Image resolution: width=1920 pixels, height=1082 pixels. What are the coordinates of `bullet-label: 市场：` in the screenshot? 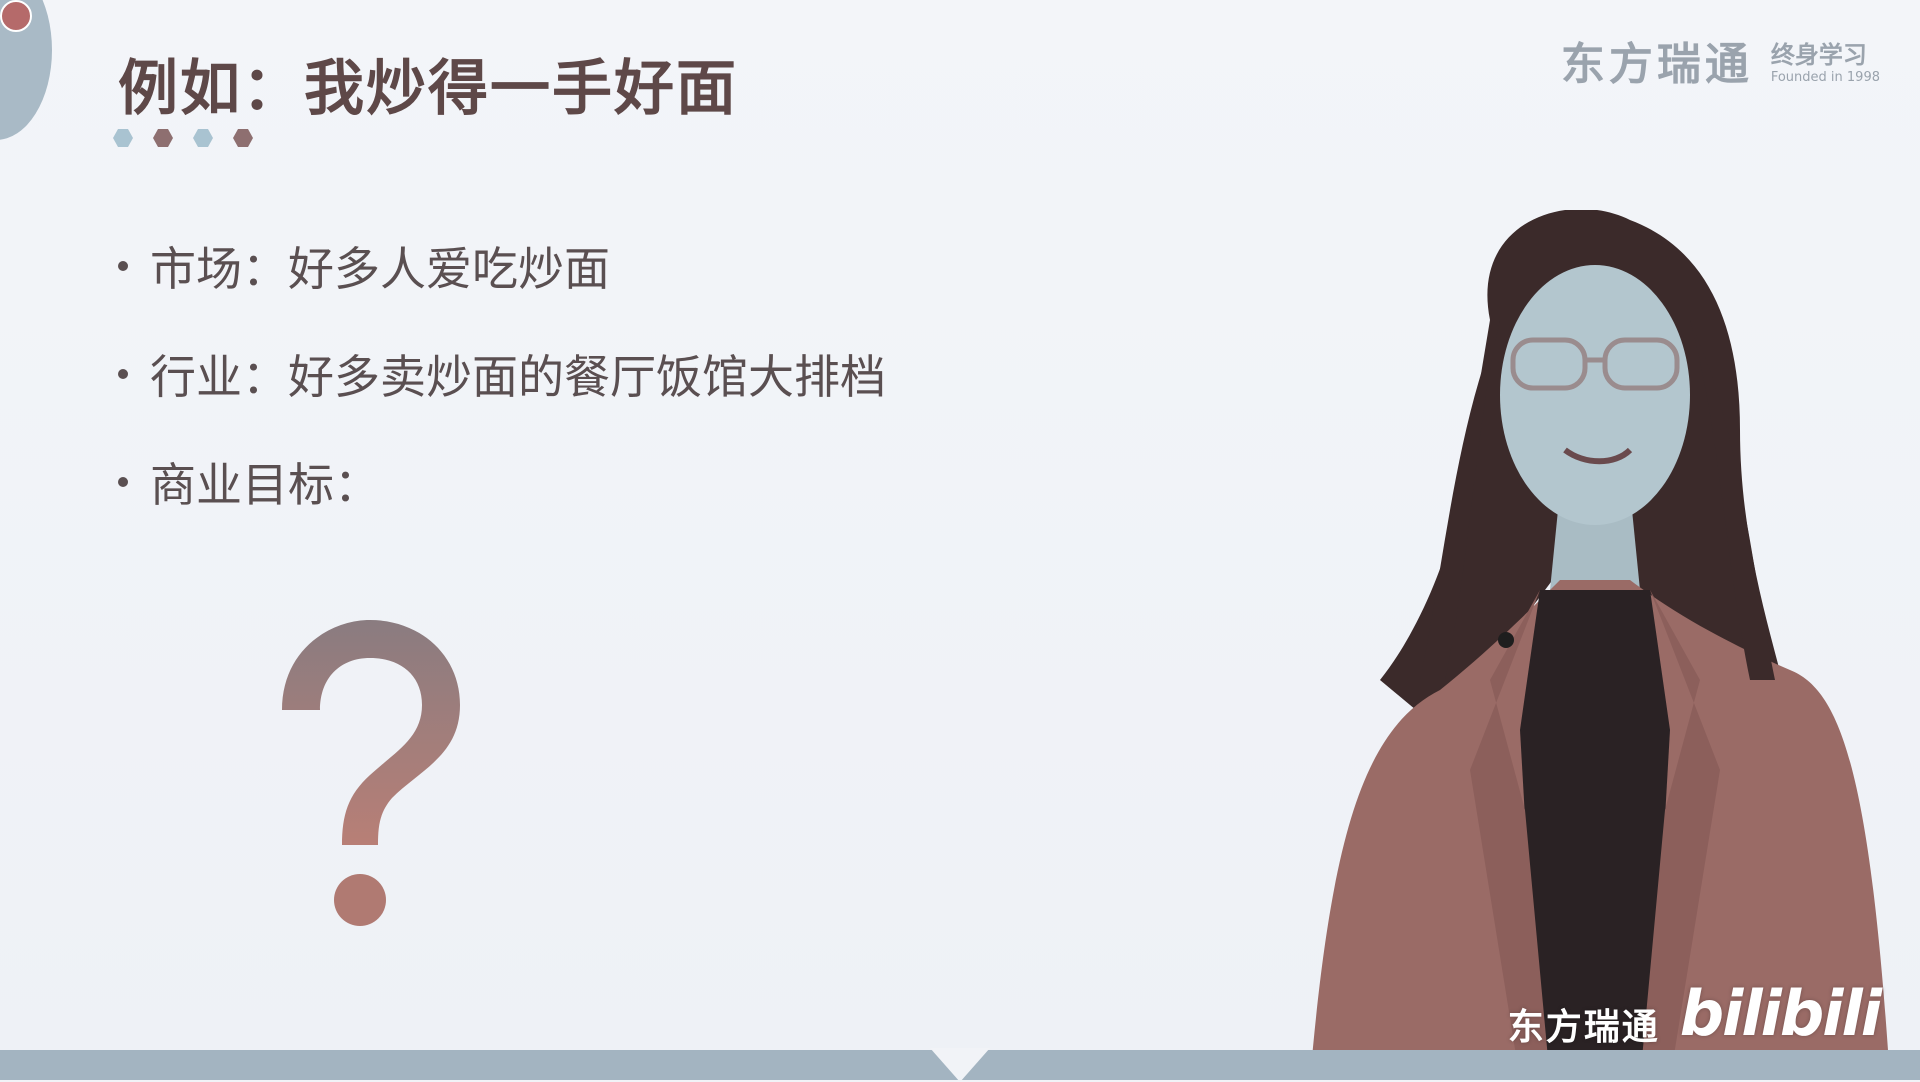 It's located at (219, 269).